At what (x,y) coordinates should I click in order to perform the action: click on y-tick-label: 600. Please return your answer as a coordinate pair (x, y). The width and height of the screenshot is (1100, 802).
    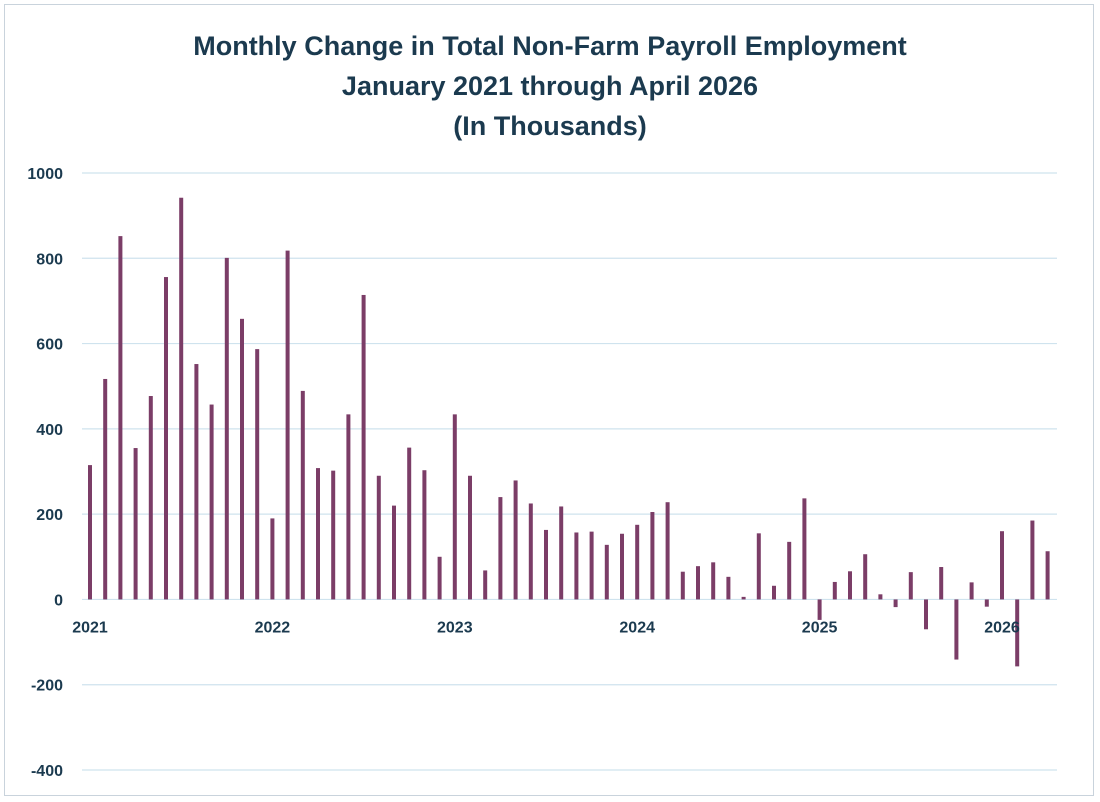
    Looking at the image, I should click on (49, 345).